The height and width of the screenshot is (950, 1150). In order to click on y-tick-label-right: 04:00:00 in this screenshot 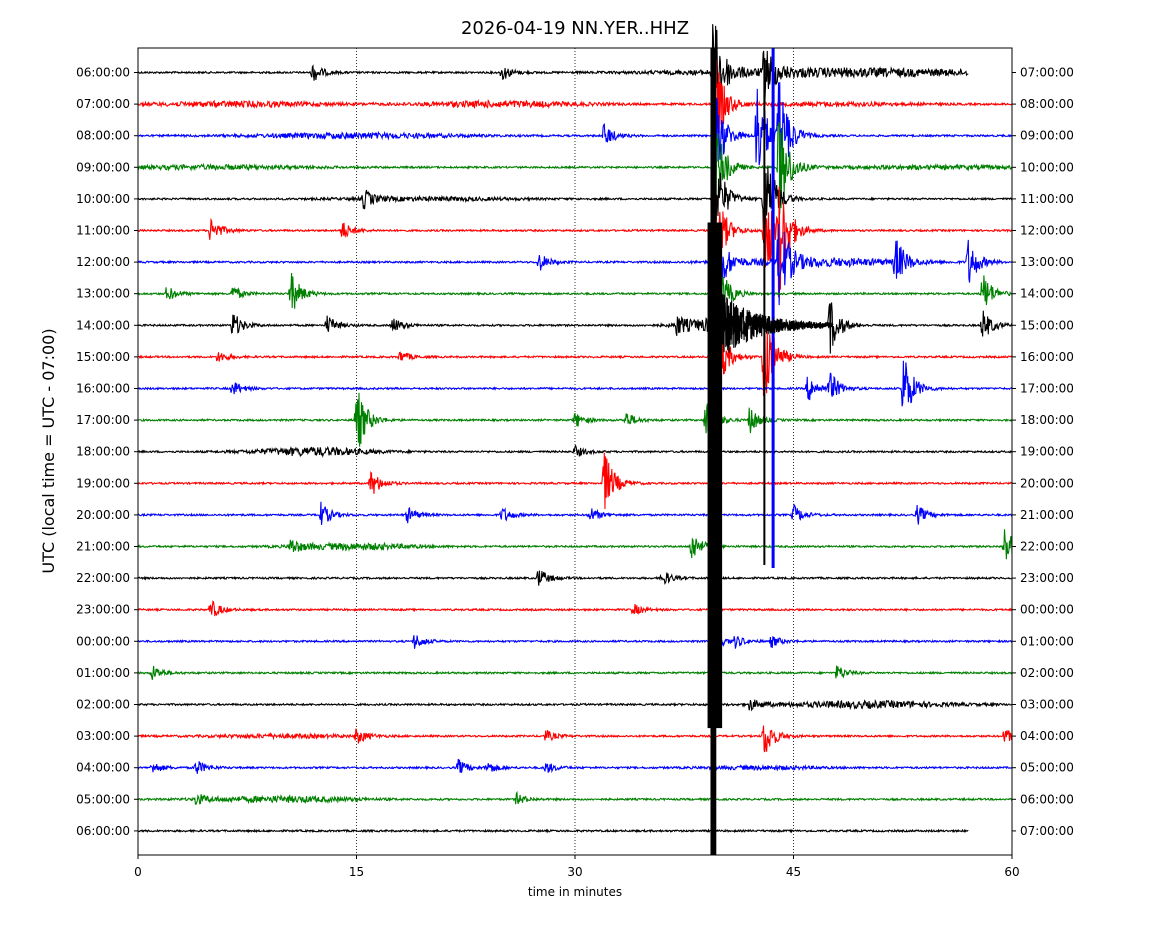, I will do `click(1047, 736)`.